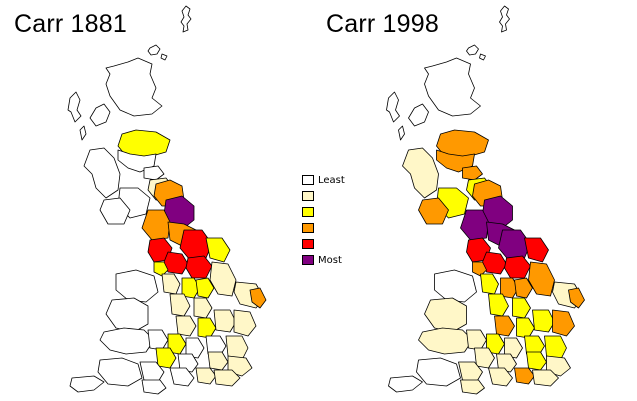  I want to click on legend-label: Least, so click(331, 180).